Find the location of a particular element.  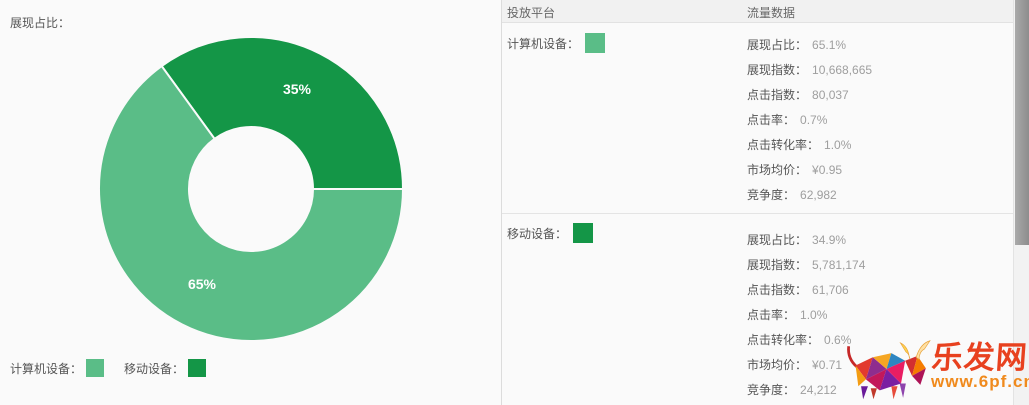

metric-value: 5,781,174 is located at coordinates (839, 265).